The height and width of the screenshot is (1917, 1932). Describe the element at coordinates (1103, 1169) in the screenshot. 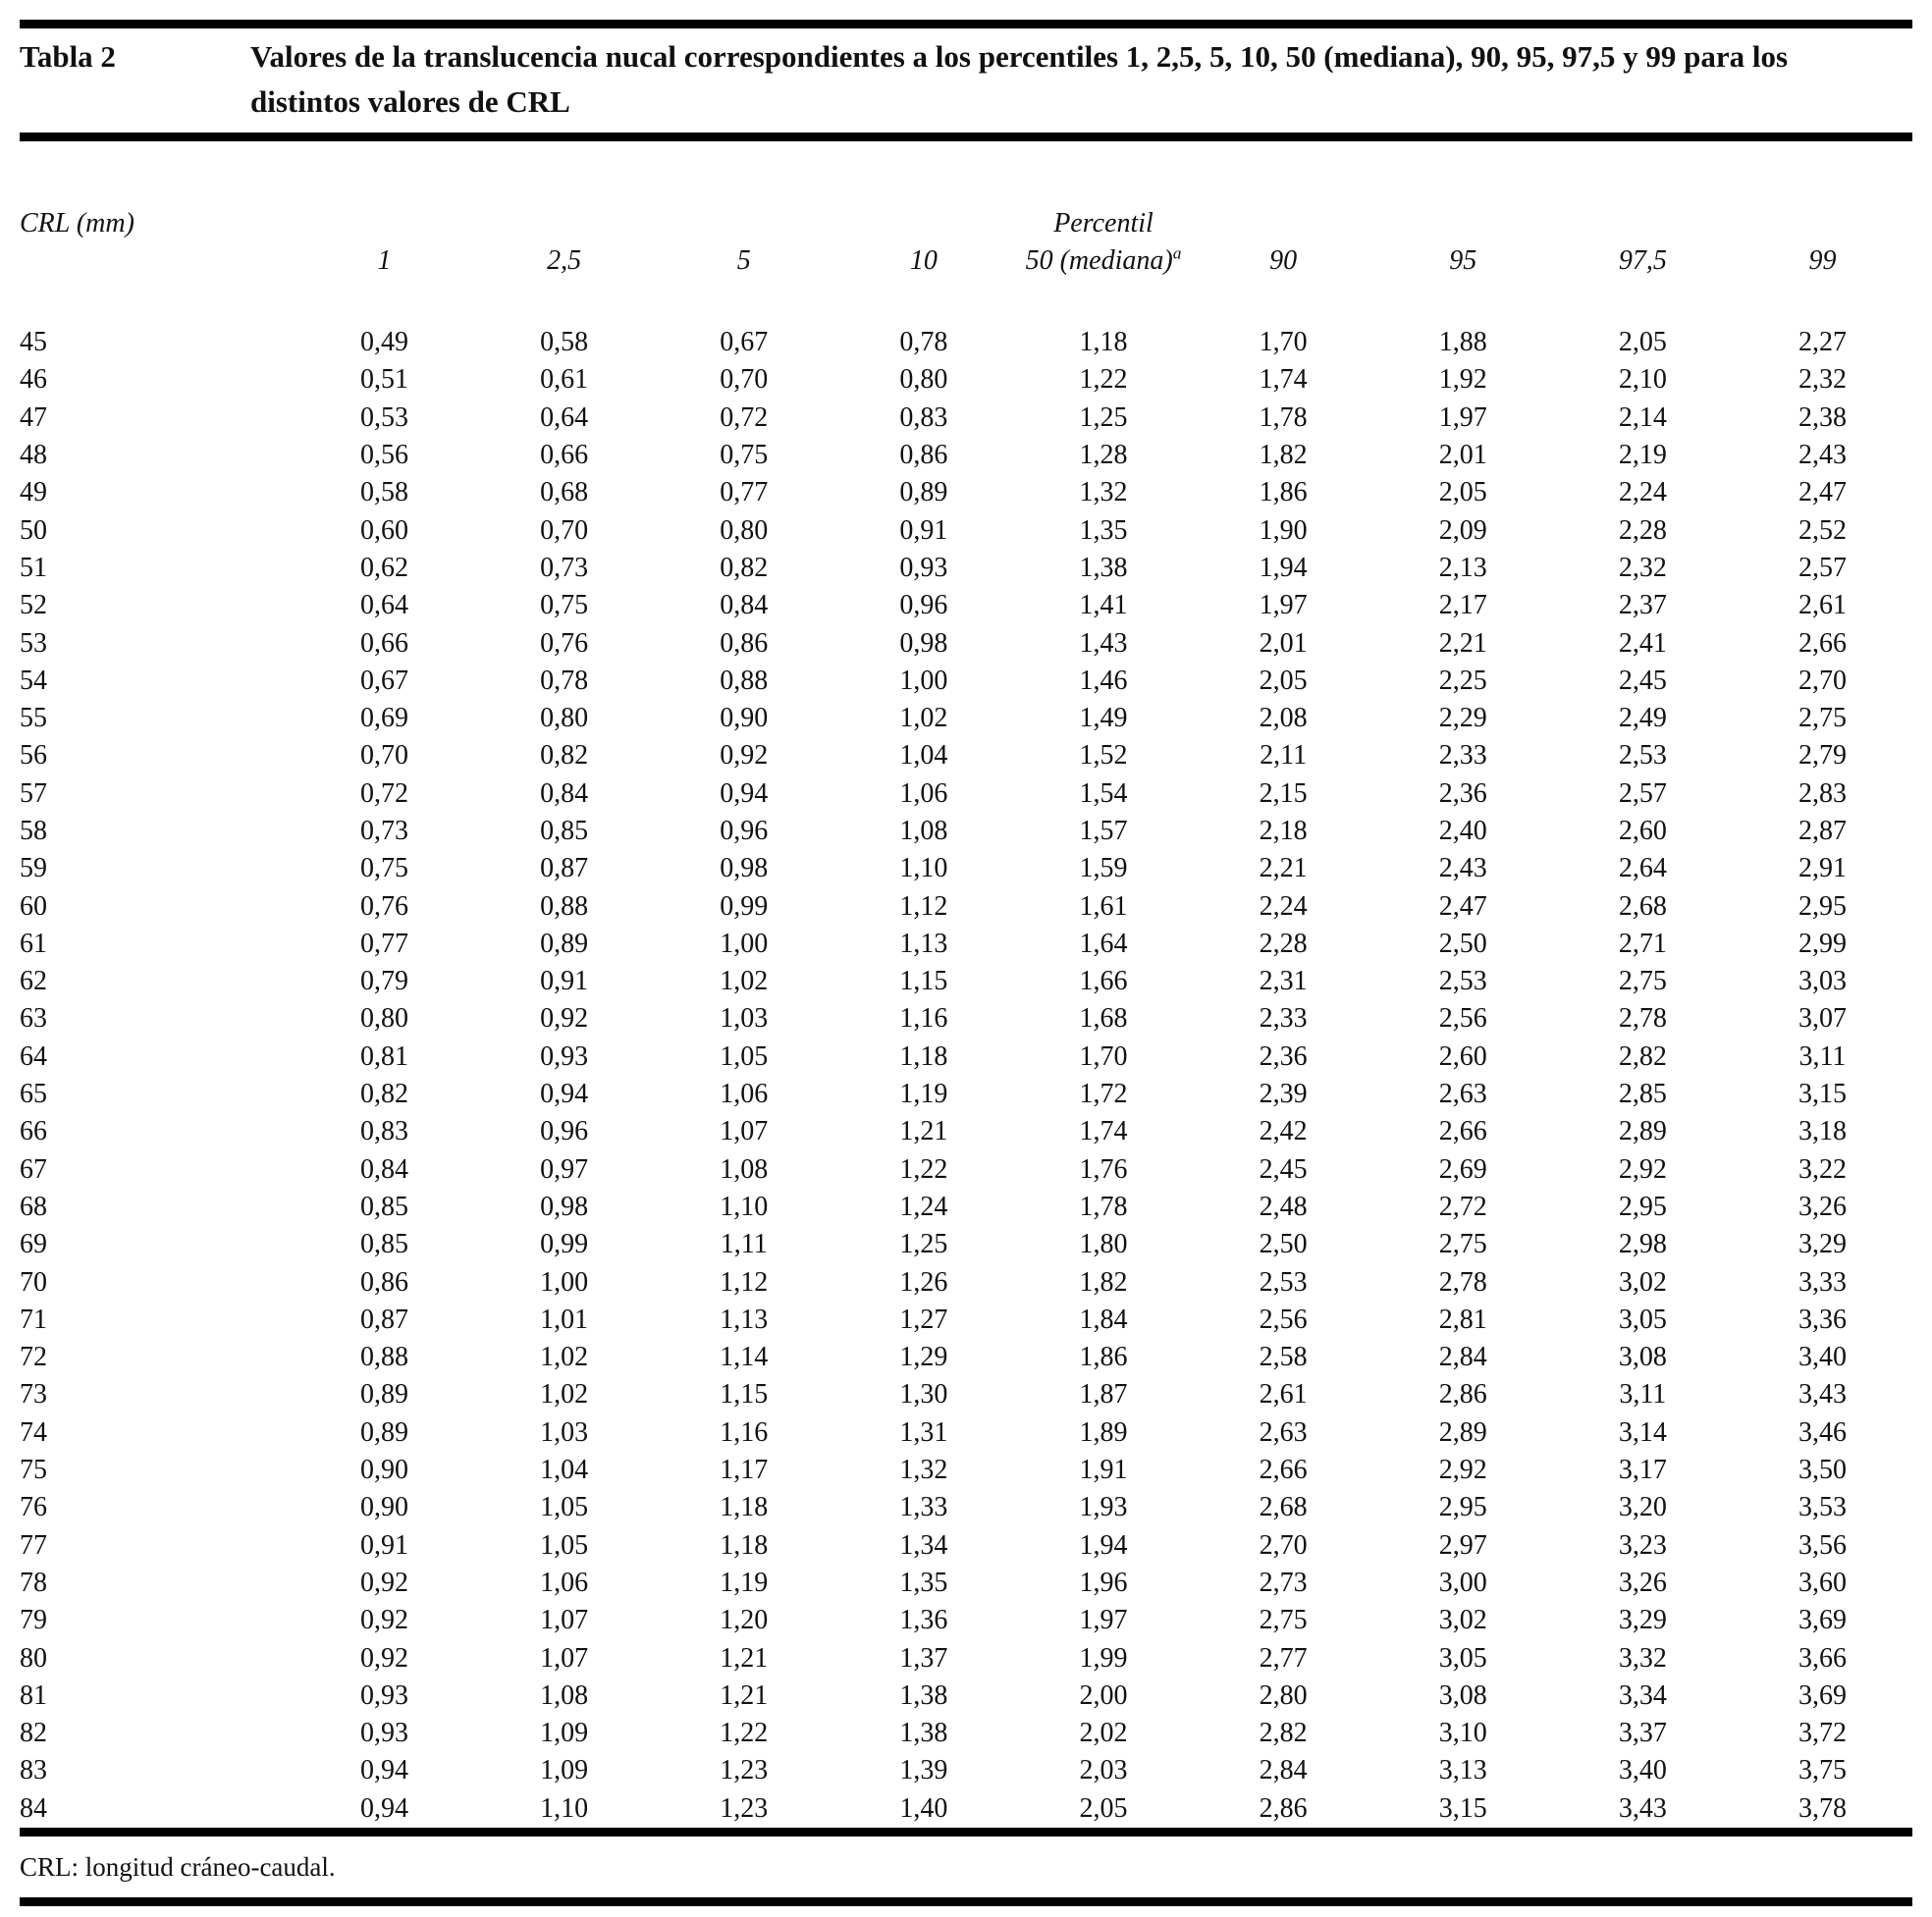

I see `nt-value: 1,76` at that location.